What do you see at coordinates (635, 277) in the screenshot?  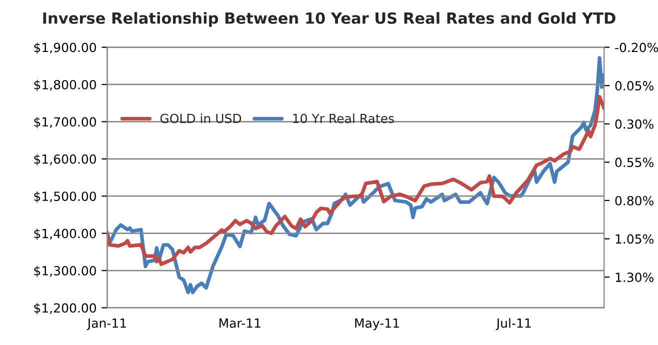 I see `y2-tick-label: 1.30%` at bounding box center [635, 277].